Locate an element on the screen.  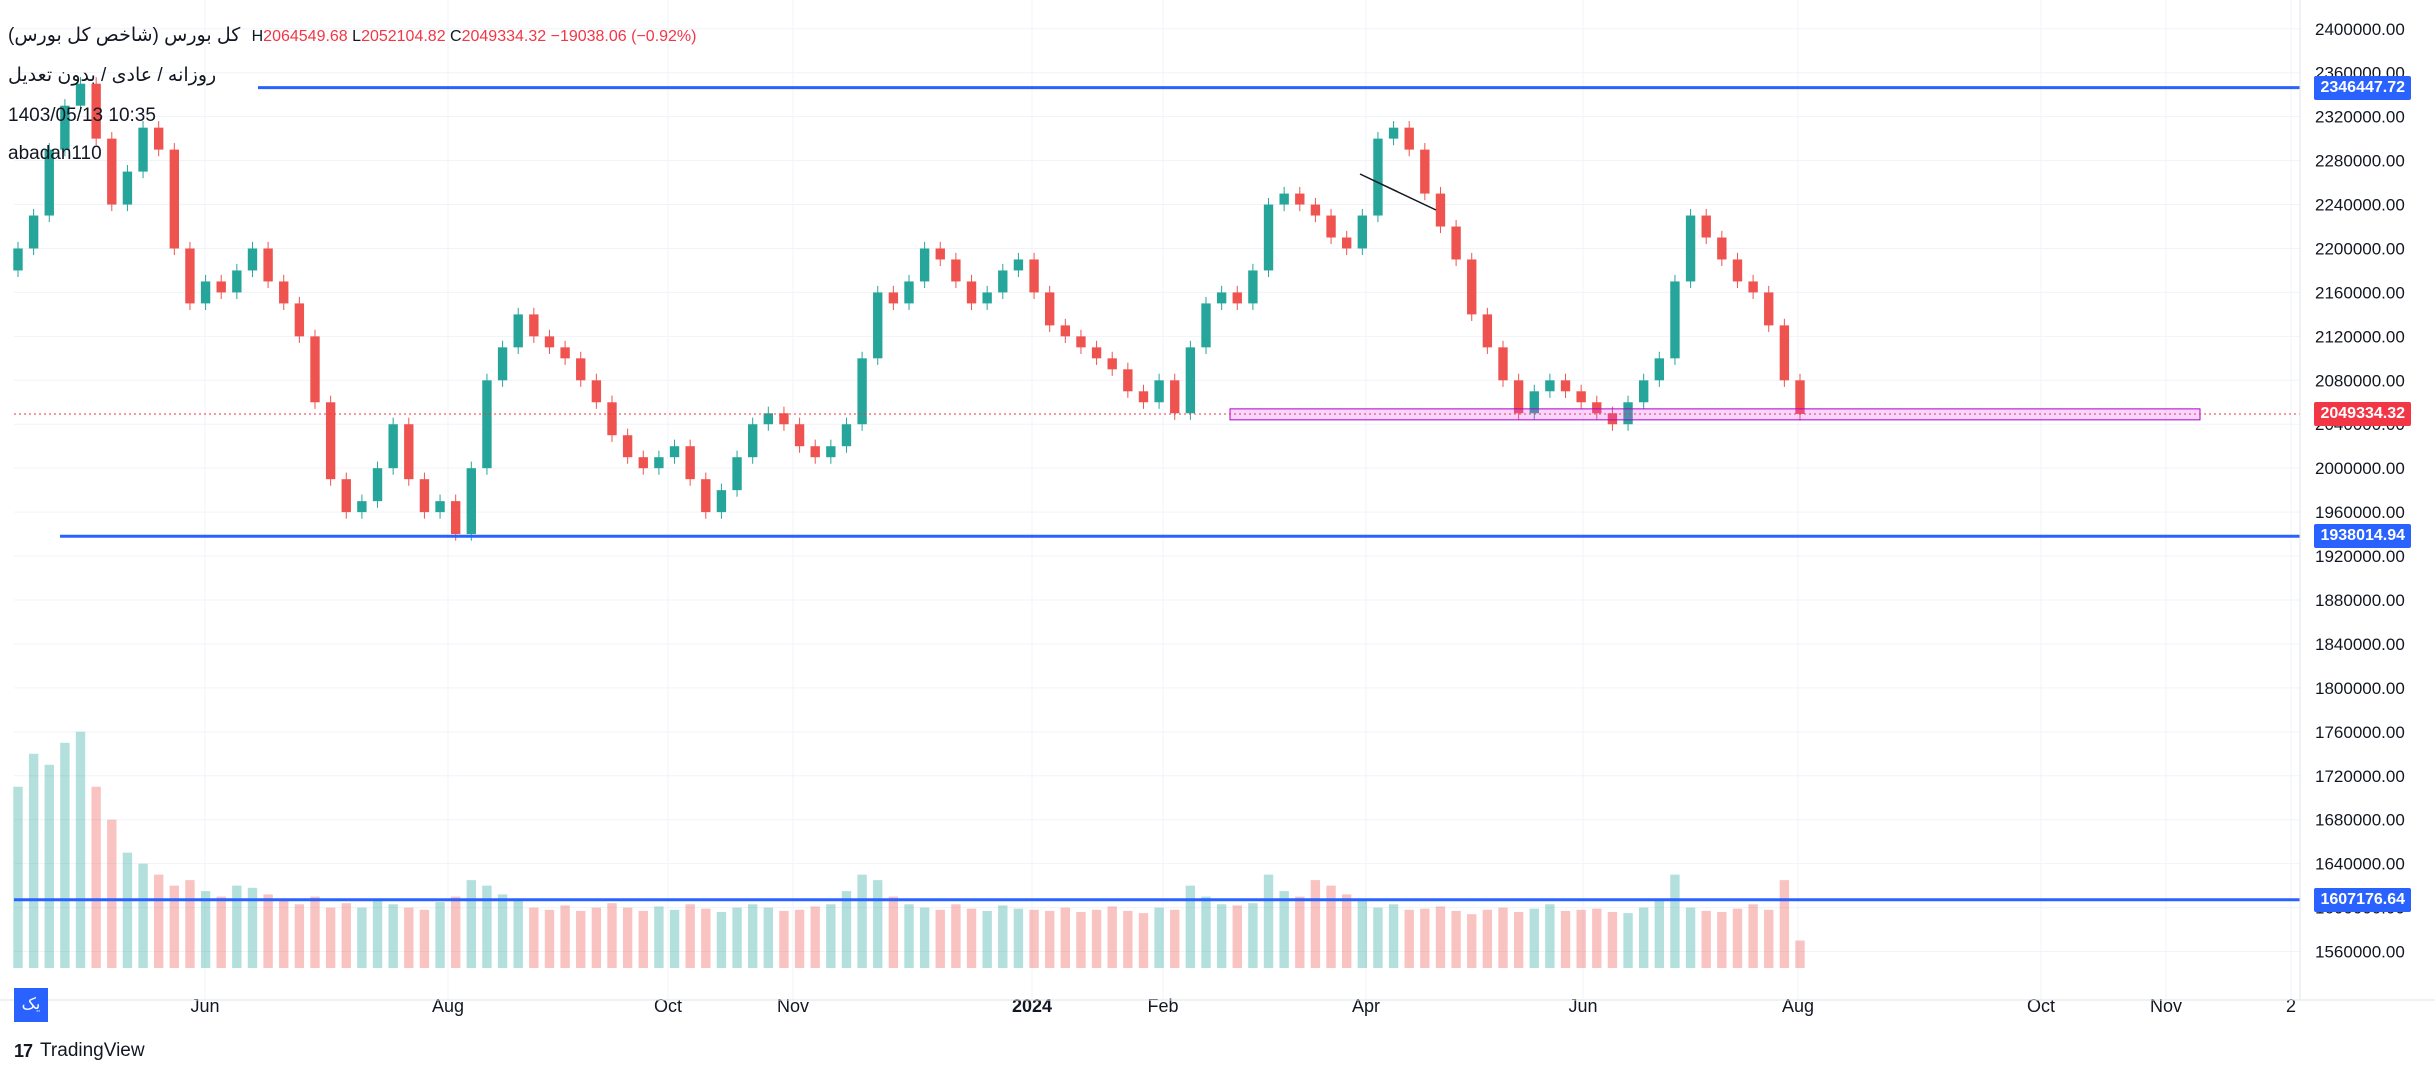
x-tick-label: Oct is located at coordinates (2041, 1006).